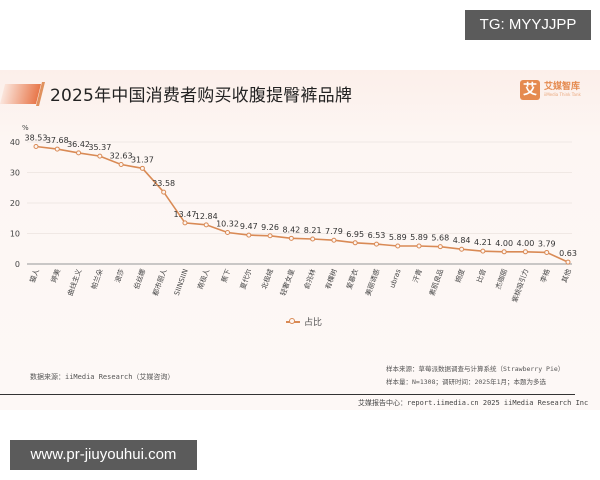 This screenshot has height=480, width=600. I want to click on data-label: 23.58, so click(163, 183).